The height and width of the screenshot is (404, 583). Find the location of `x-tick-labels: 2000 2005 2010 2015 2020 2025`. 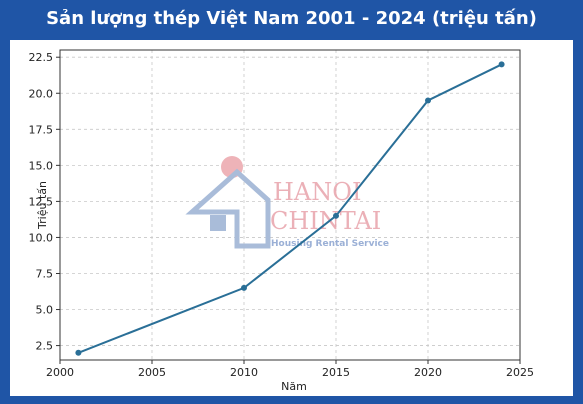

x-tick-labels: 2000 2005 2010 2015 2020 2025 is located at coordinates (290, 372).